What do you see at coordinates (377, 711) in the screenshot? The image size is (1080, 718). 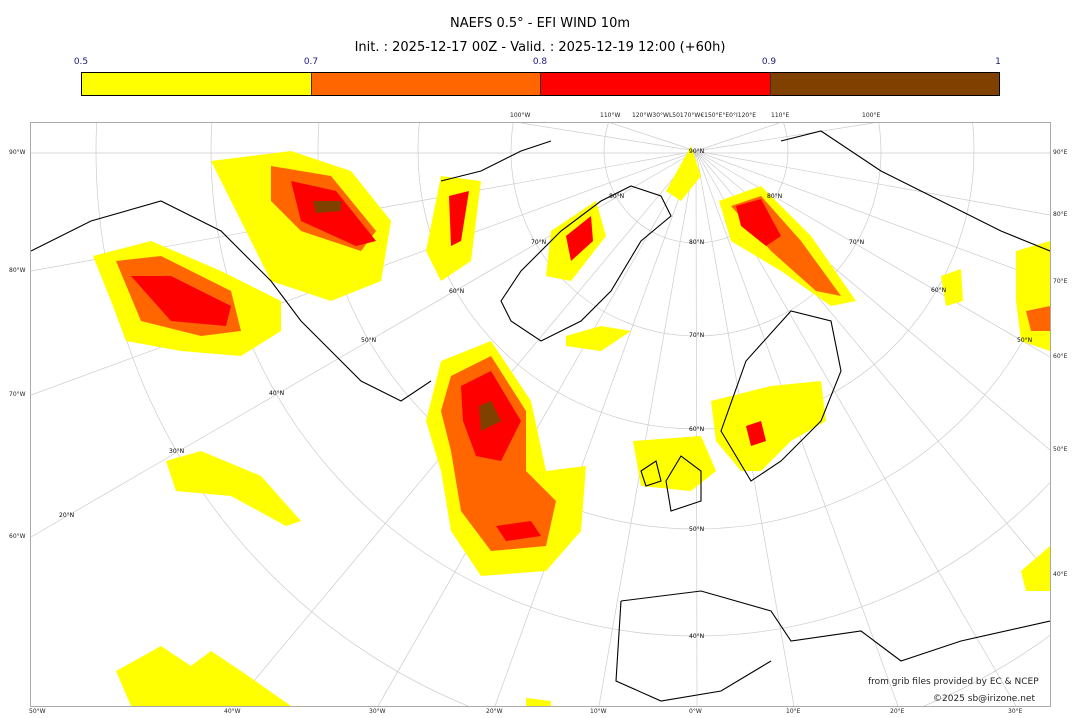 I see `lon-label-bottom: 30°W` at bounding box center [377, 711].